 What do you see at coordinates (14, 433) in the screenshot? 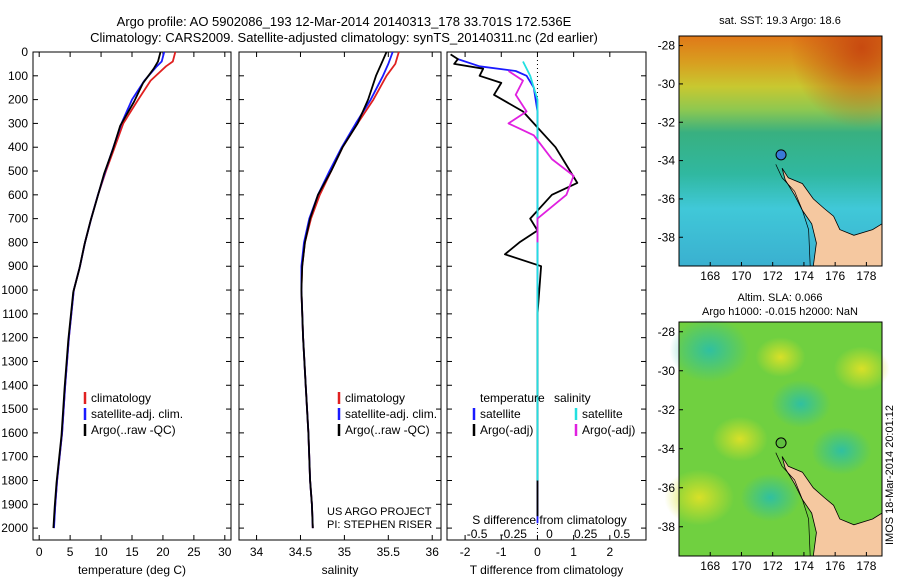
I see `y-tick-label: 1600` at bounding box center [14, 433].